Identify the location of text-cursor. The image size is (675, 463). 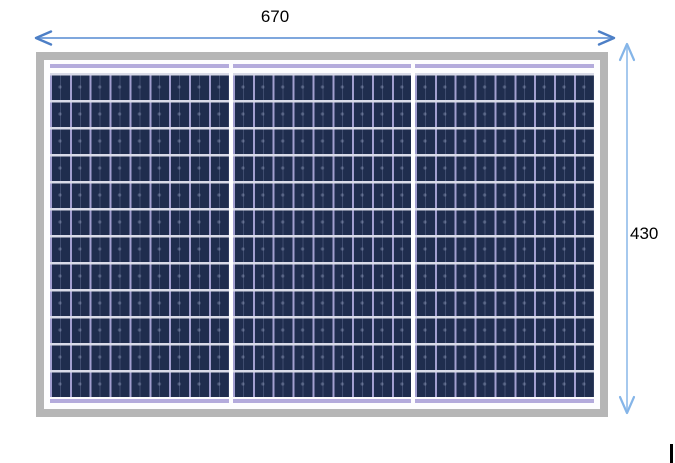
(671, 453).